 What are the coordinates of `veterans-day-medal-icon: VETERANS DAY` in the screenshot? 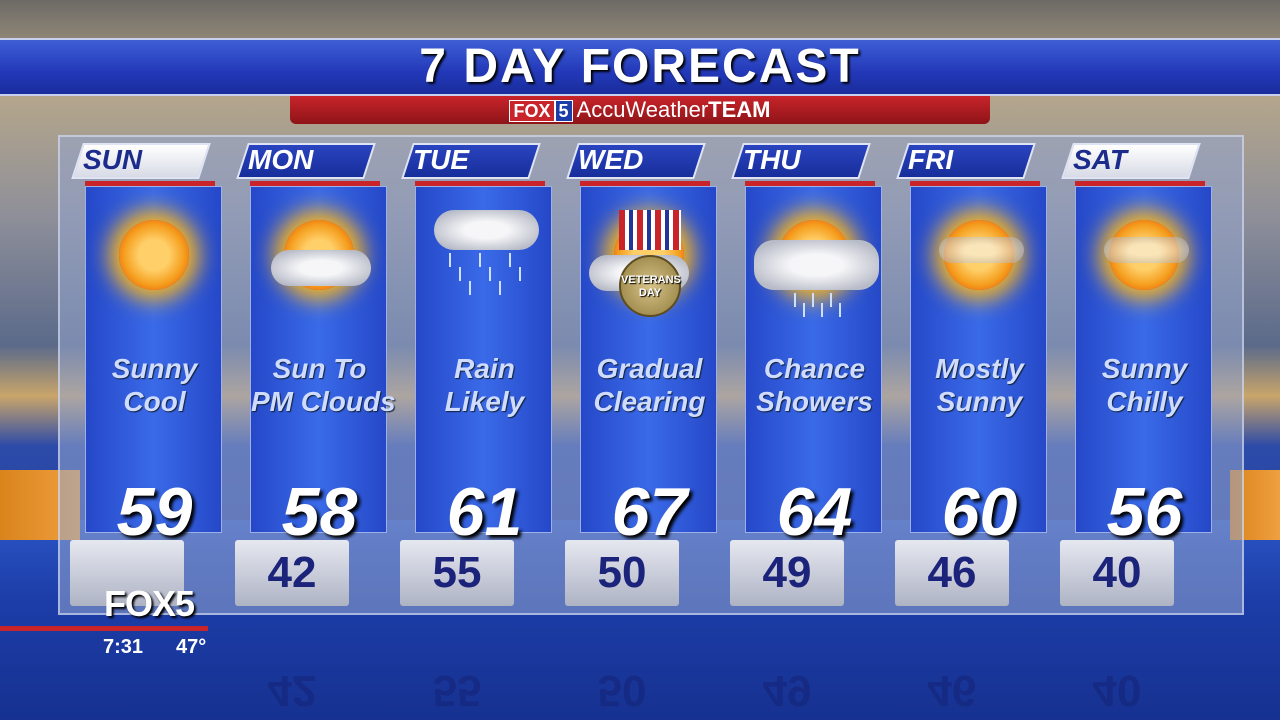 It's located at (649, 256).